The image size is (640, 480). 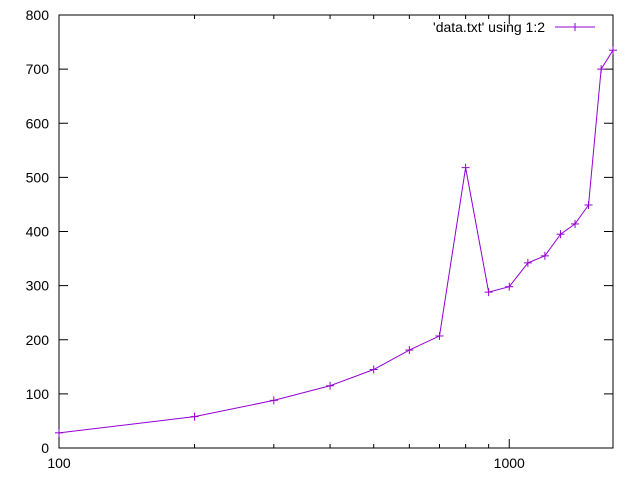 I want to click on y-tick-label: 700, so click(x=38, y=69).